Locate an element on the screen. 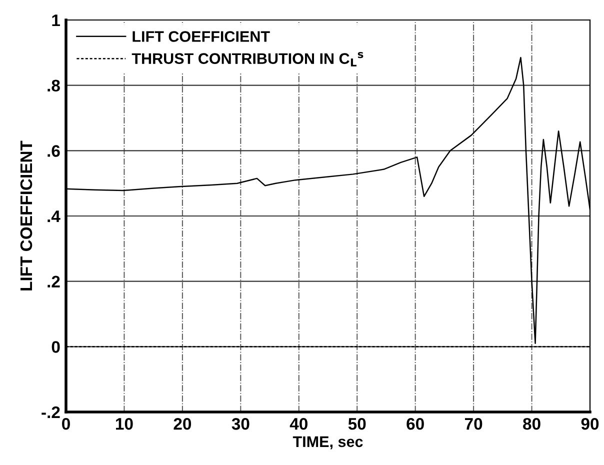  x-tick-label: 80 is located at coordinates (531, 424).